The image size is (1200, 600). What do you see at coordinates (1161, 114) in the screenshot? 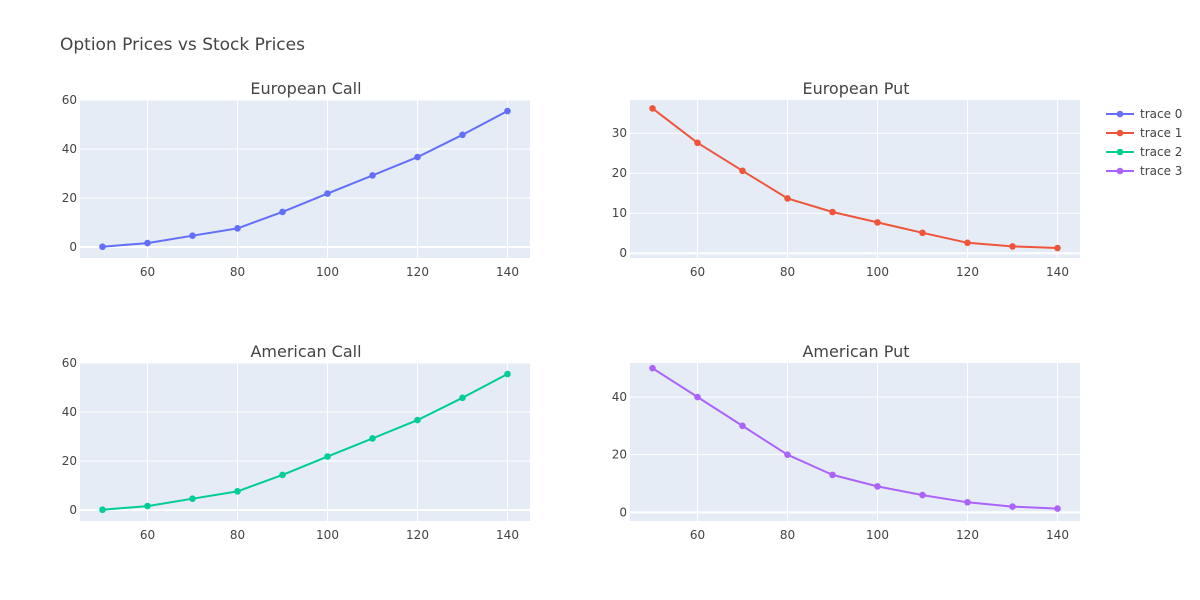
I see `legend-label: trace 0` at bounding box center [1161, 114].